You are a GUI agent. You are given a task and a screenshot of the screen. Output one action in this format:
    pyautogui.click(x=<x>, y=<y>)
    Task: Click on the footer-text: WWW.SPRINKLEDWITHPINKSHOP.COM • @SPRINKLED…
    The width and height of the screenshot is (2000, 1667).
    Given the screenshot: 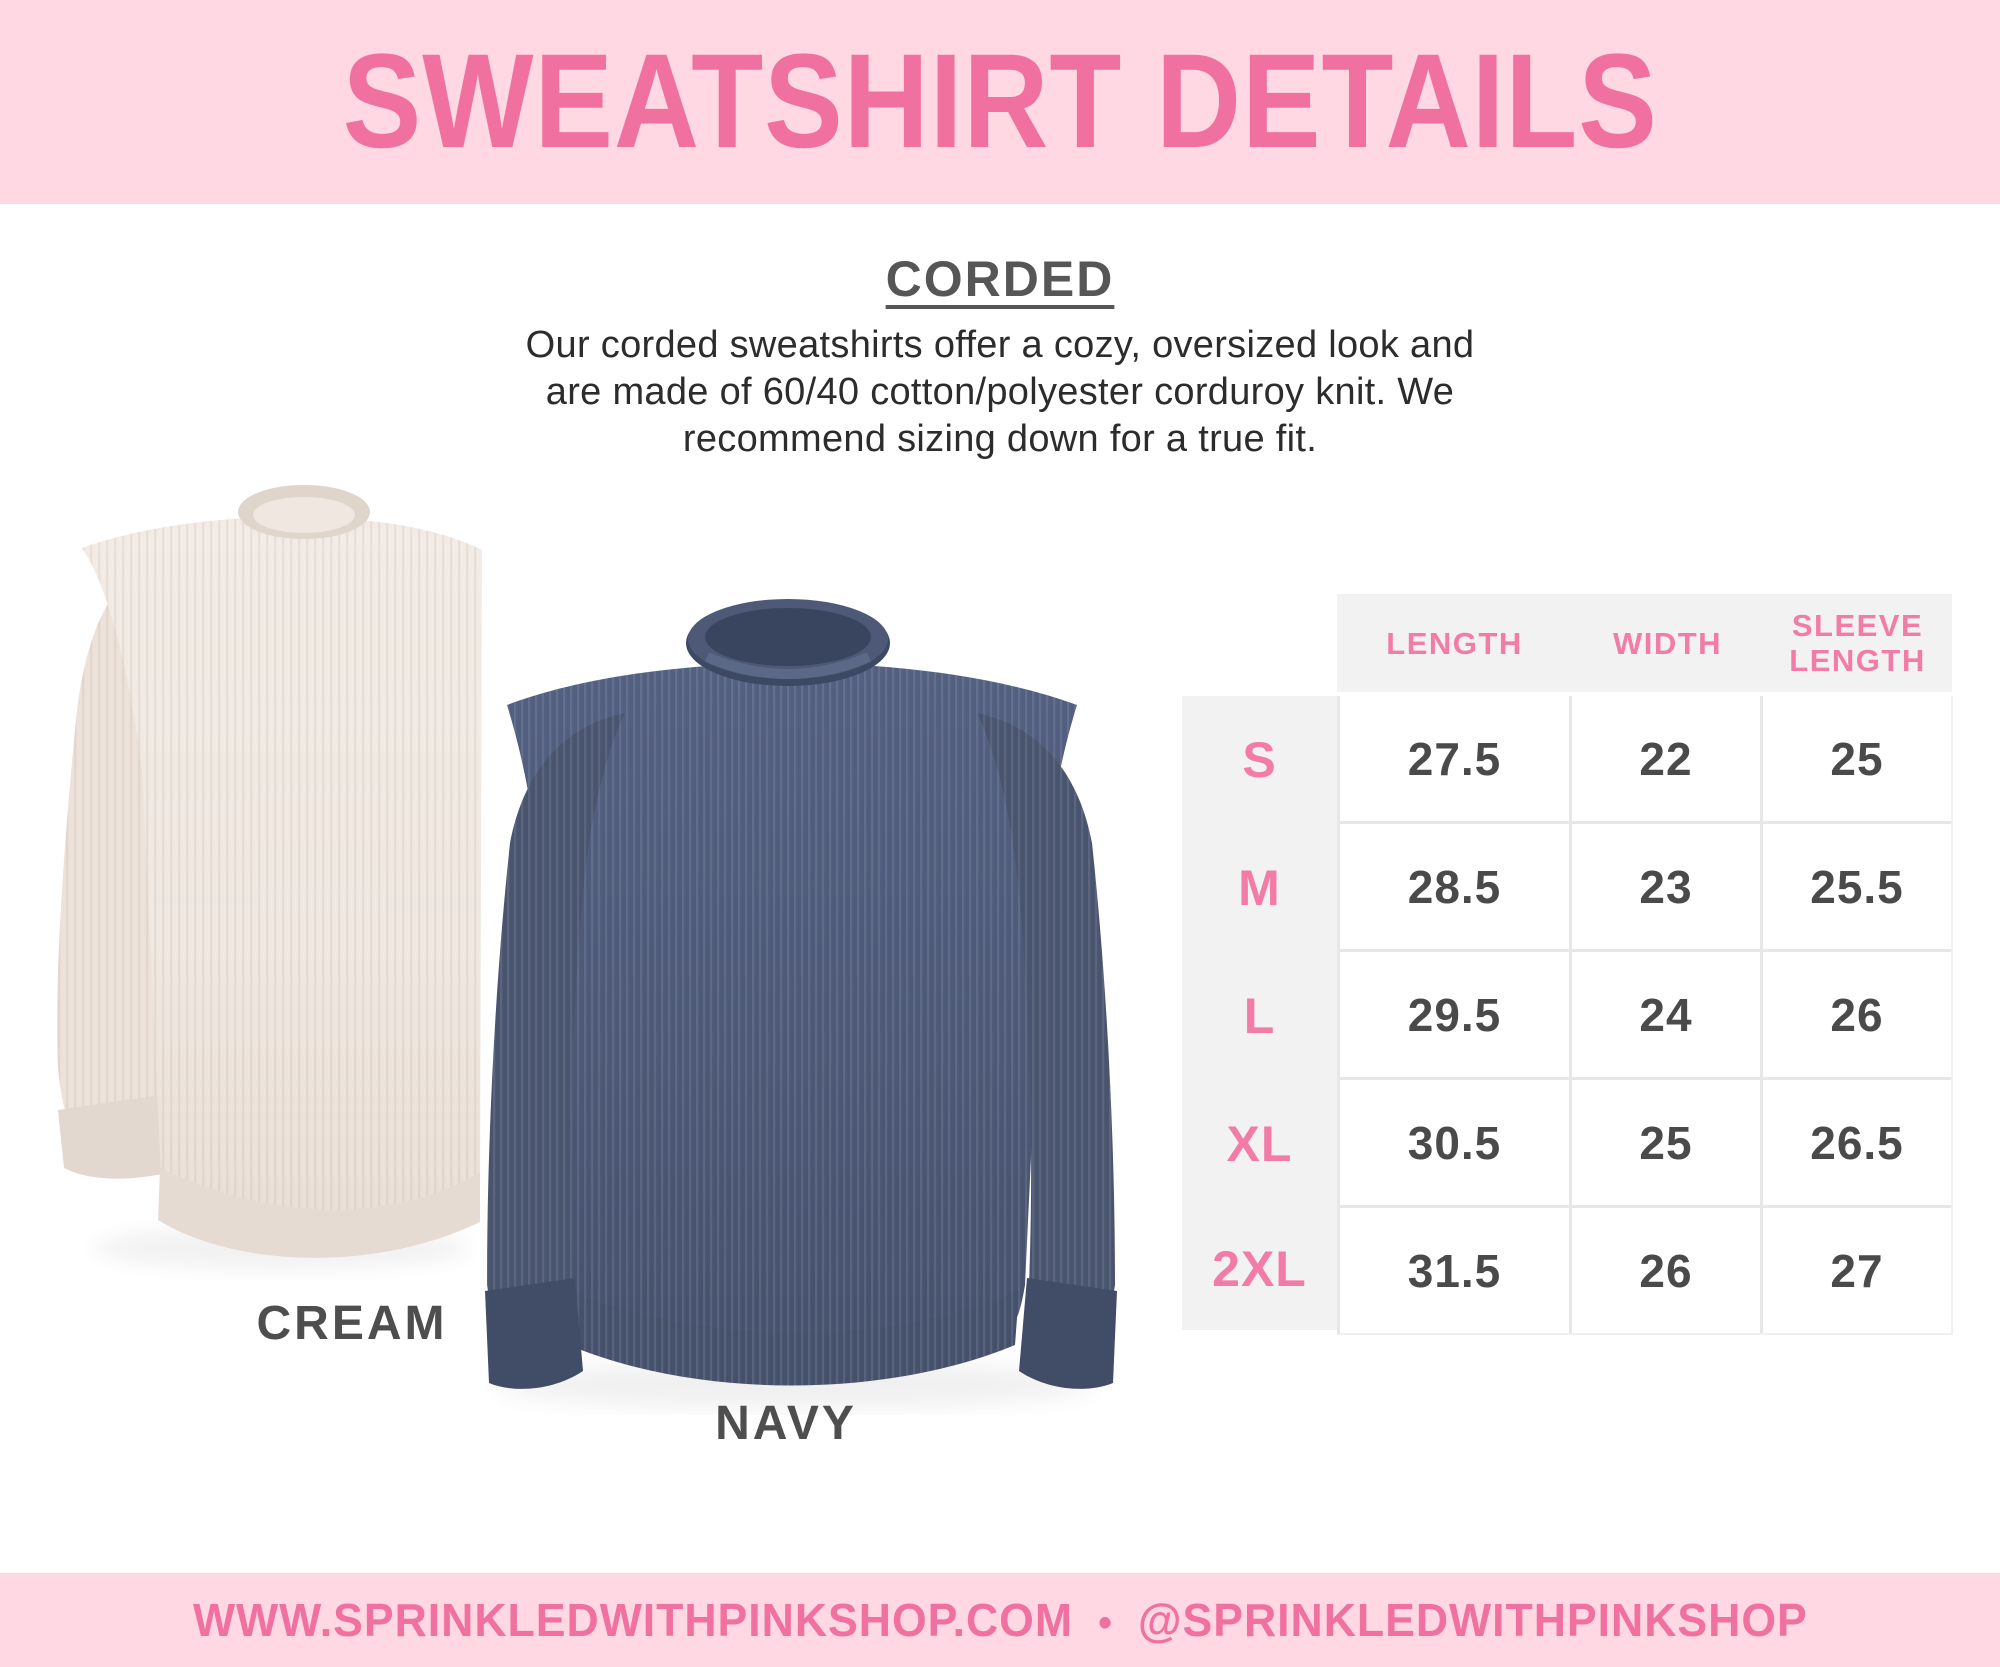 What is the action you would take?
    pyautogui.click(x=1000, y=1620)
    